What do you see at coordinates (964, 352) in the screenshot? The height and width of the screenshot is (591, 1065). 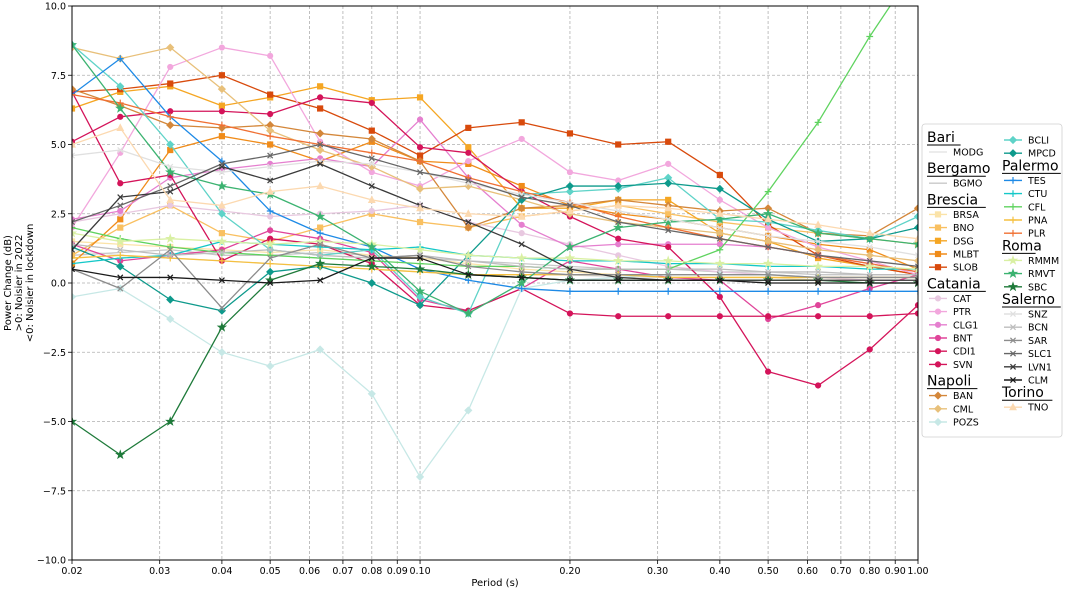 I see `legend-label: CDI1` at bounding box center [964, 352].